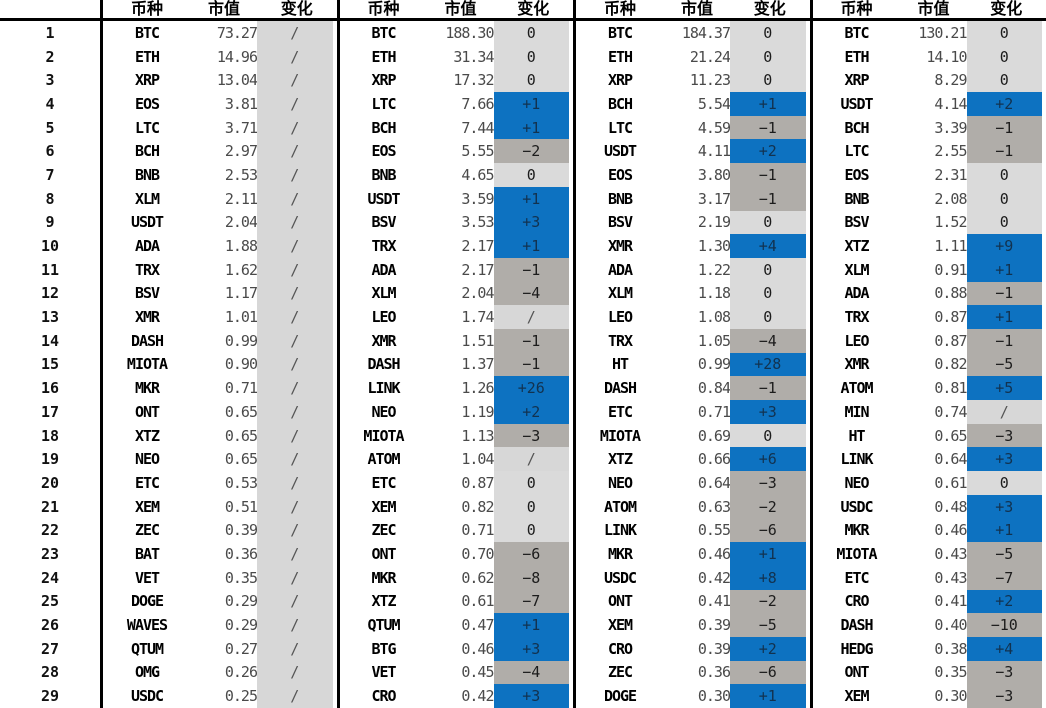  What do you see at coordinates (620, 506) in the screenshot?
I see `coin-cell: ATOM` at bounding box center [620, 506].